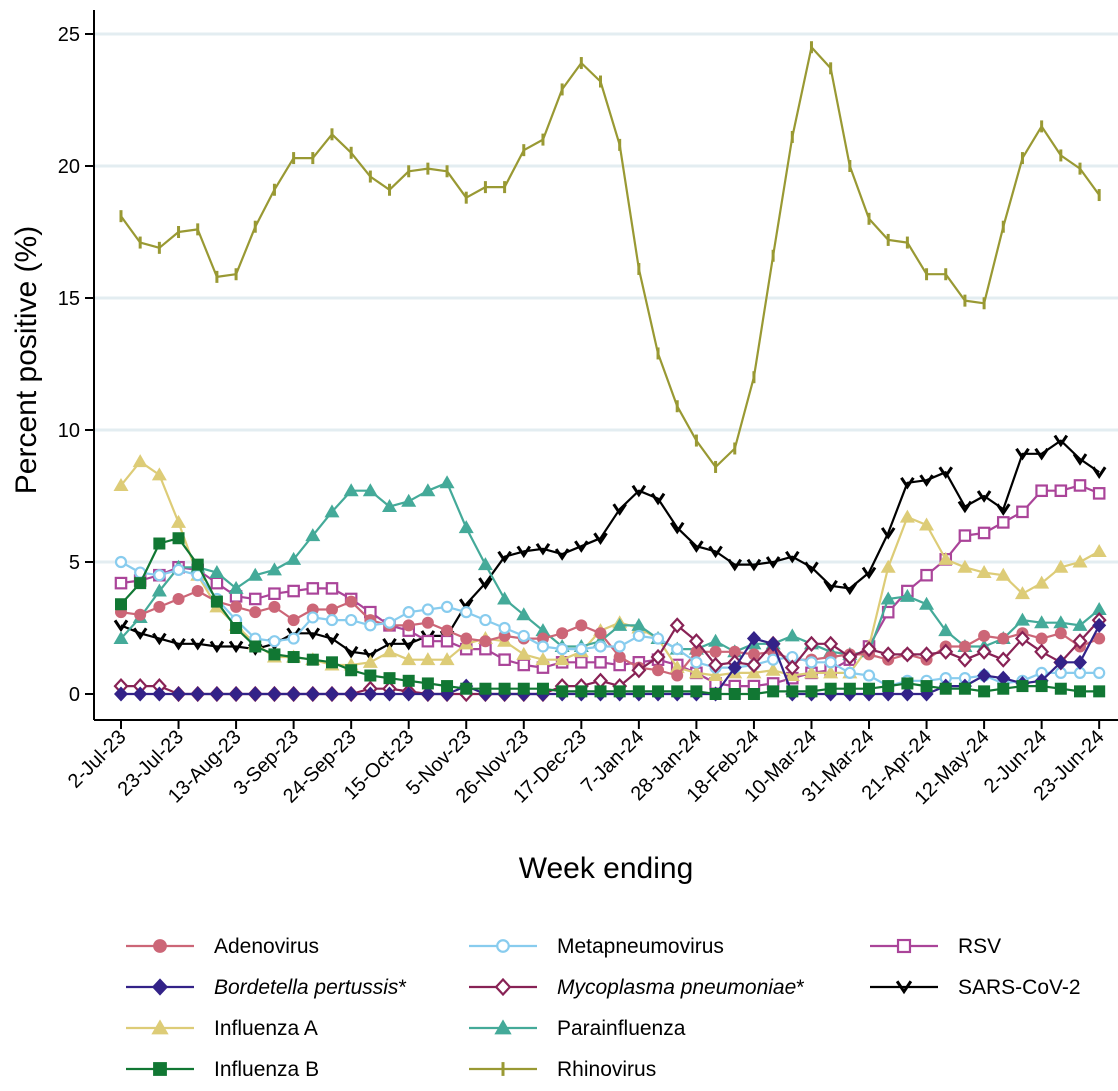 This screenshot has height=1091, width=1118. I want to click on legend-item: Bordetella pertussis*, so click(266, 987).